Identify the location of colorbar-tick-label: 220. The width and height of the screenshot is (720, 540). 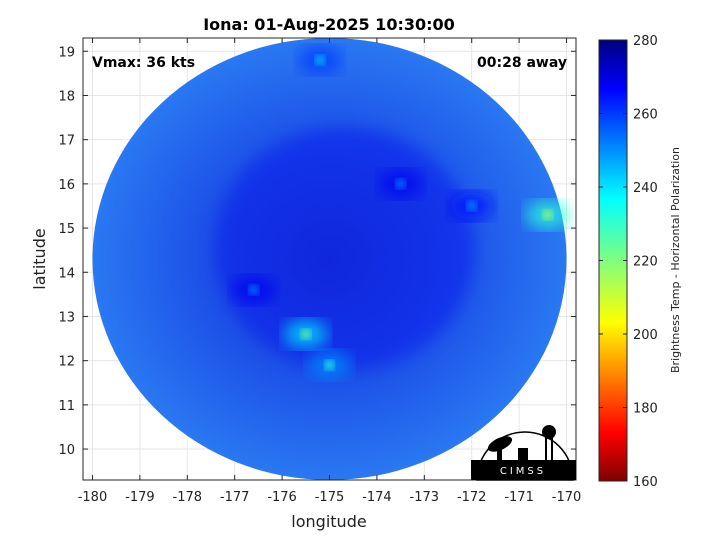
(645, 262).